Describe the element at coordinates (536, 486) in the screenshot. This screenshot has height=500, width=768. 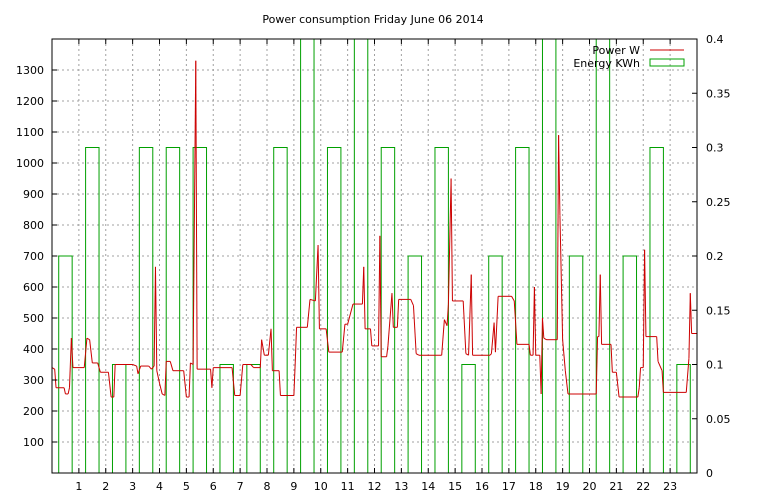
I see `x-tick-label-17: 18` at that location.